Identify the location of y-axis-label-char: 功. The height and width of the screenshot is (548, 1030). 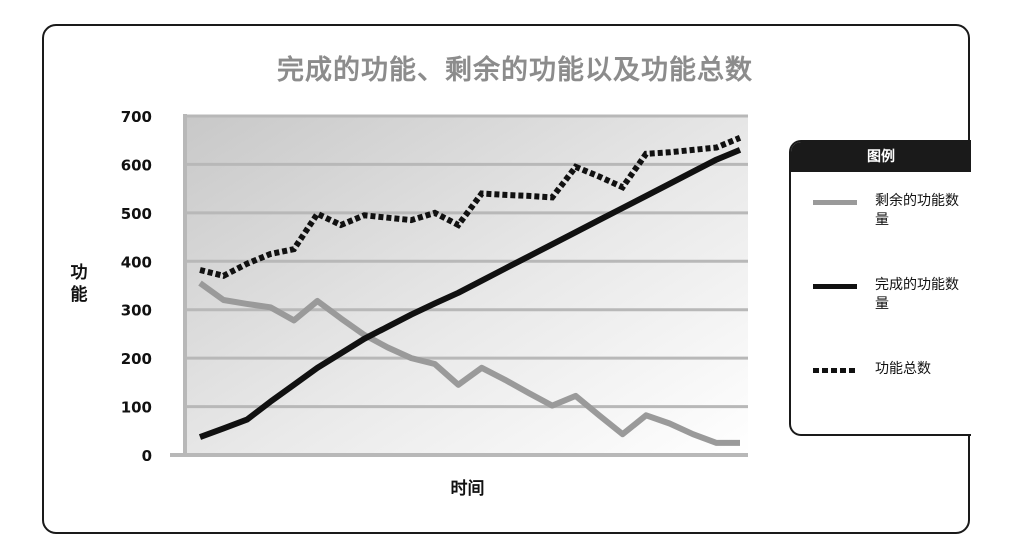
(79, 273).